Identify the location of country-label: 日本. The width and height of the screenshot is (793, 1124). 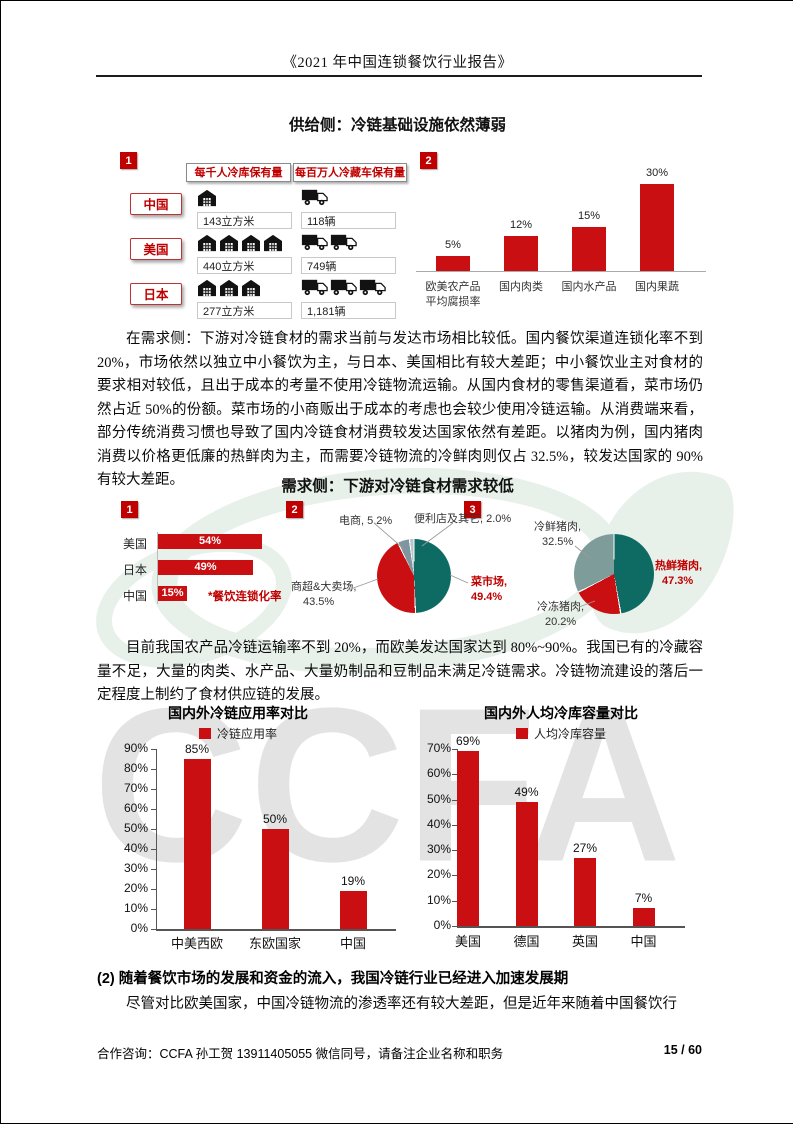
(156, 294).